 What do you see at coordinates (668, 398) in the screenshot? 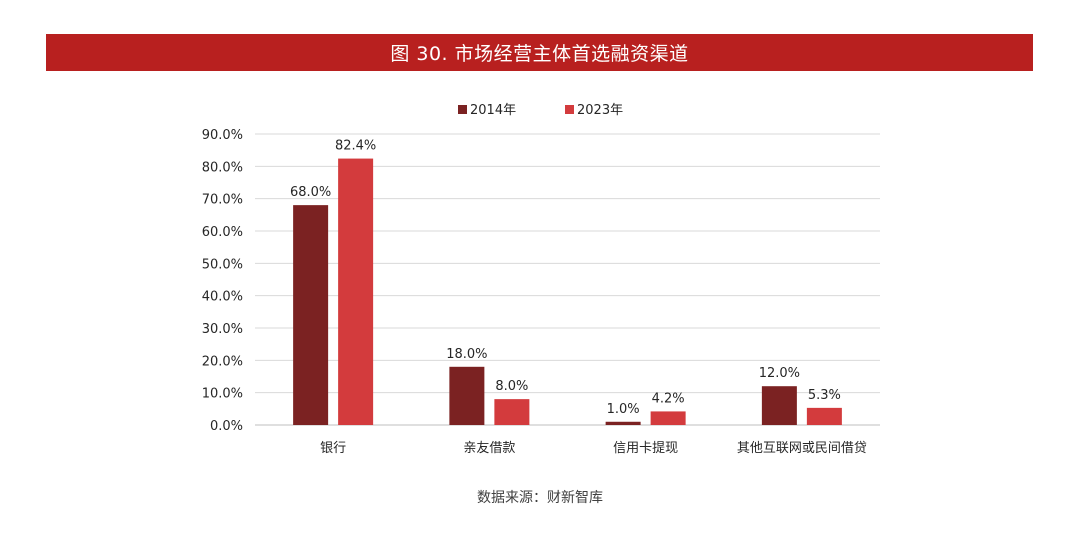
I see `data-label: 4.2%` at bounding box center [668, 398].